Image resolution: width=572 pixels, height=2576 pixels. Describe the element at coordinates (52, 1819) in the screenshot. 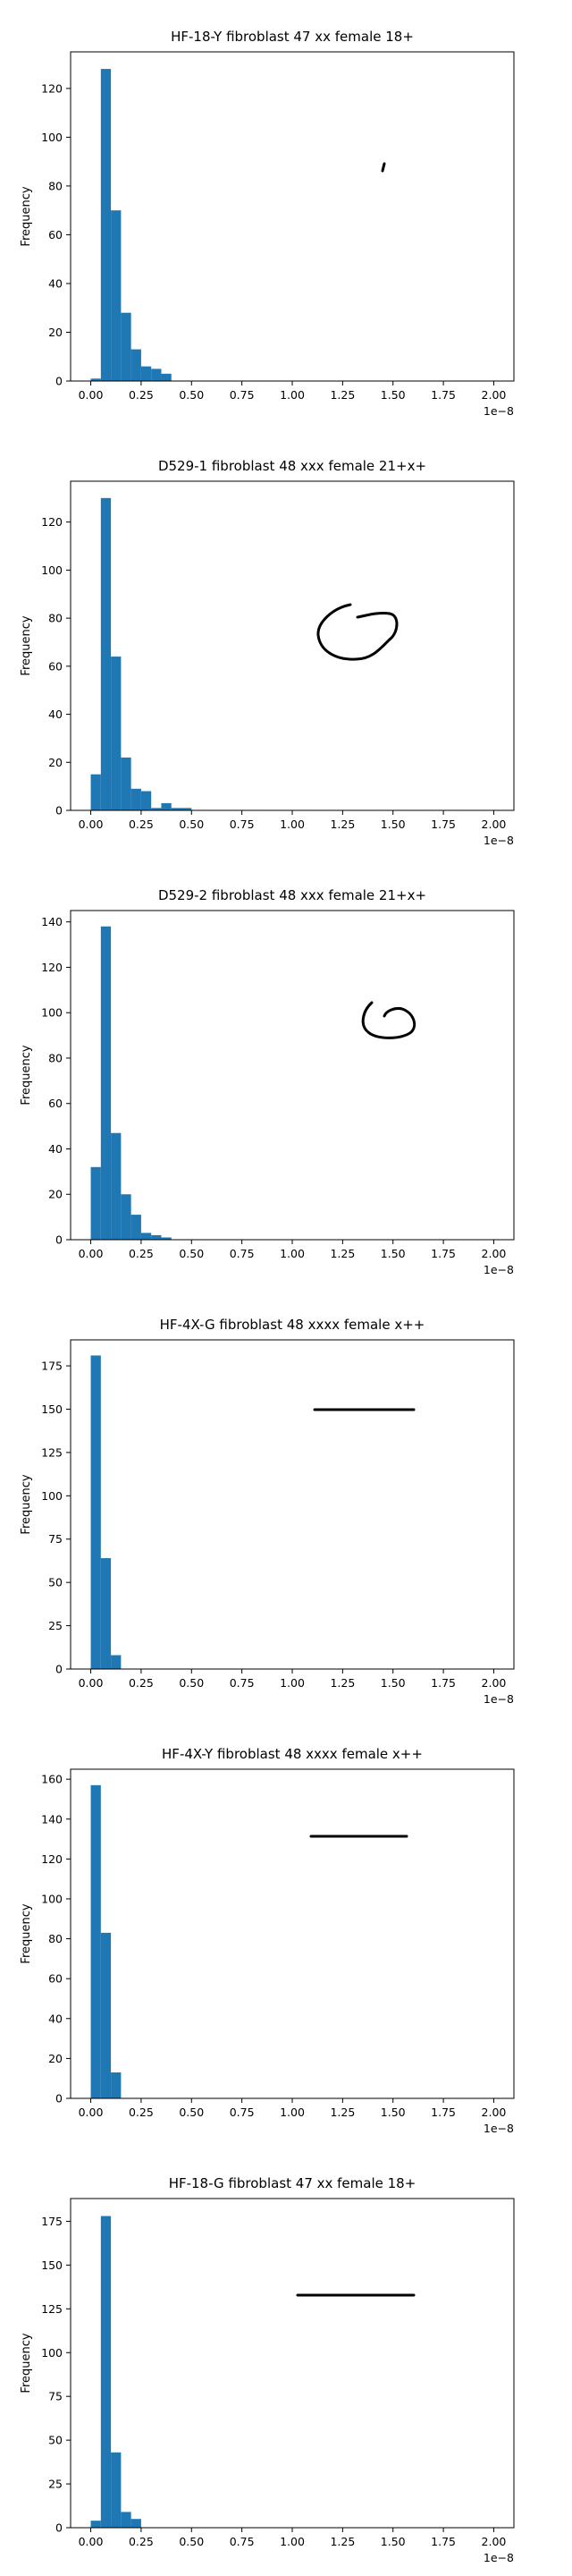

I see `y-tick-label: 140` at that location.